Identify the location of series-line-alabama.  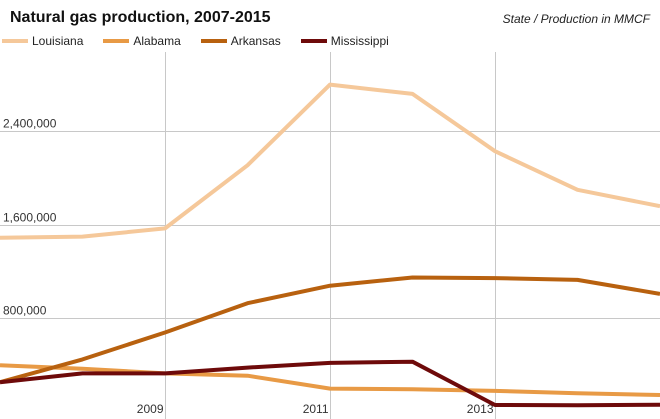
(330, 380).